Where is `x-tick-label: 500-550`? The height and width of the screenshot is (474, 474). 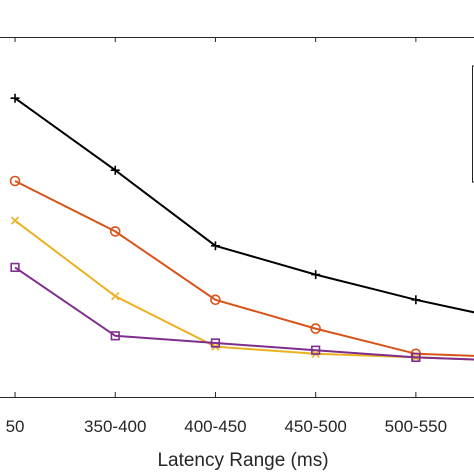
x-tick-label: 500-550 is located at coordinates (416, 426).